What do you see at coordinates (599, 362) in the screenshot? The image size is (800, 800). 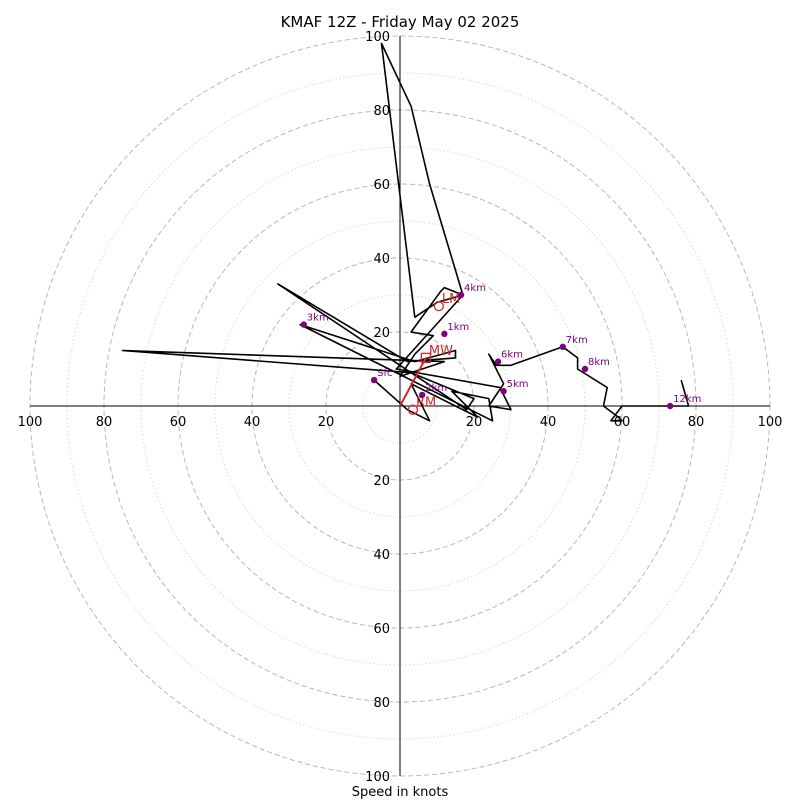 I see `height-label: 8km` at bounding box center [599, 362].